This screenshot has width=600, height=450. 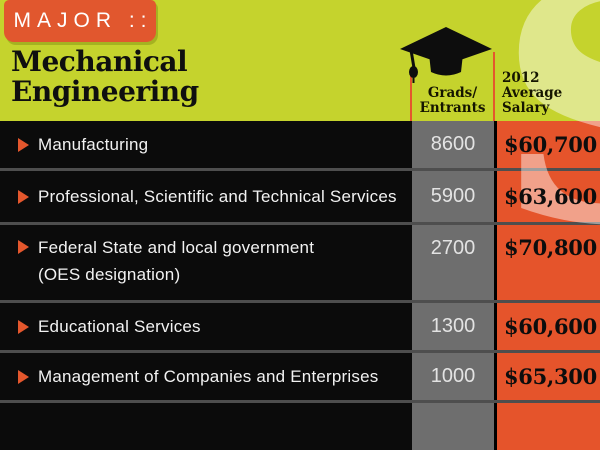 What do you see at coordinates (93, 144) in the screenshot?
I see `industry-label: Manufacturing` at bounding box center [93, 144].